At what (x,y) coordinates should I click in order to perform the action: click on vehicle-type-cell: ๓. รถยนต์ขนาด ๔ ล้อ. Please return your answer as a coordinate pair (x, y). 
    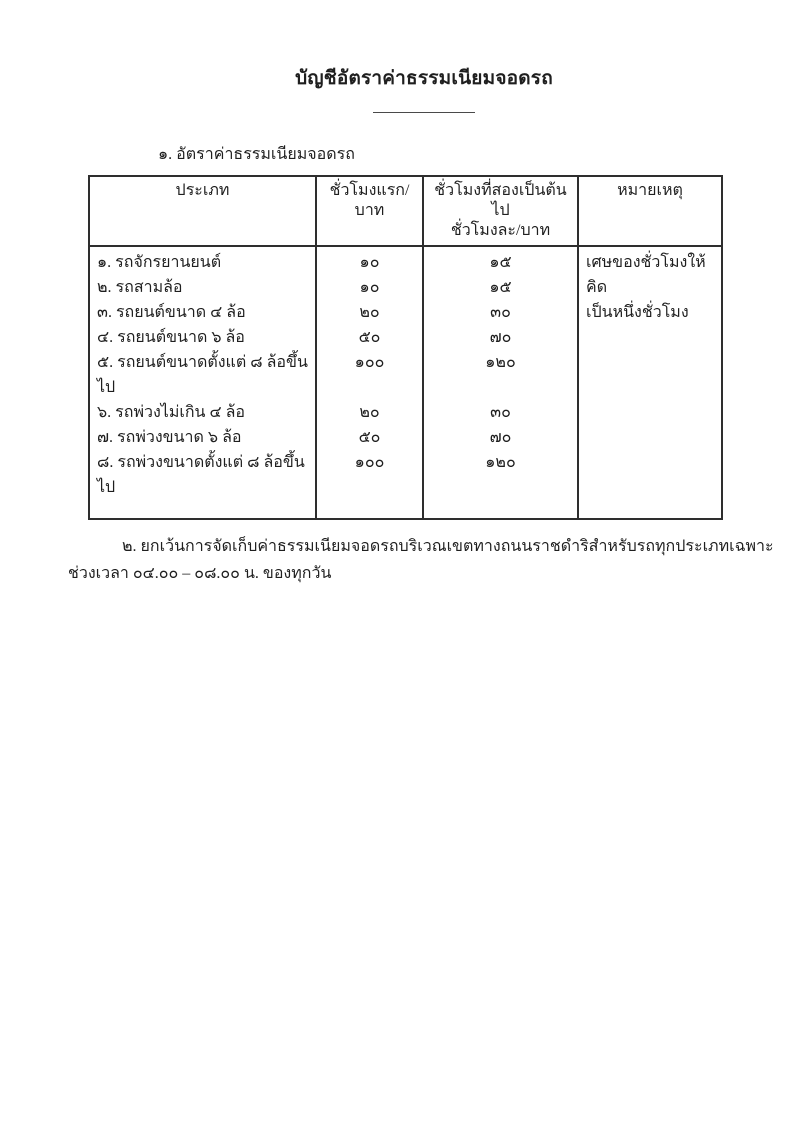
    Looking at the image, I should click on (202, 312).